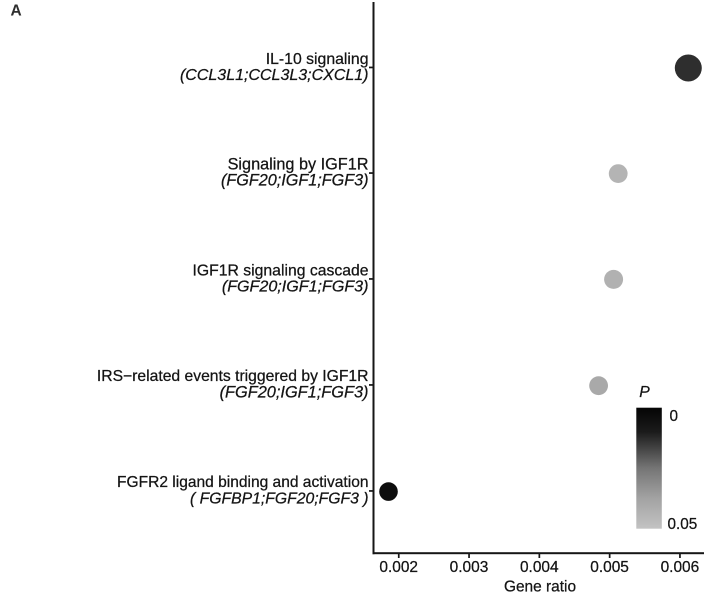 The width and height of the screenshot is (724, 601). Describe the element at coordinates (683, 524) in the screenshot. I see `svg-text: 0.05` at that location.